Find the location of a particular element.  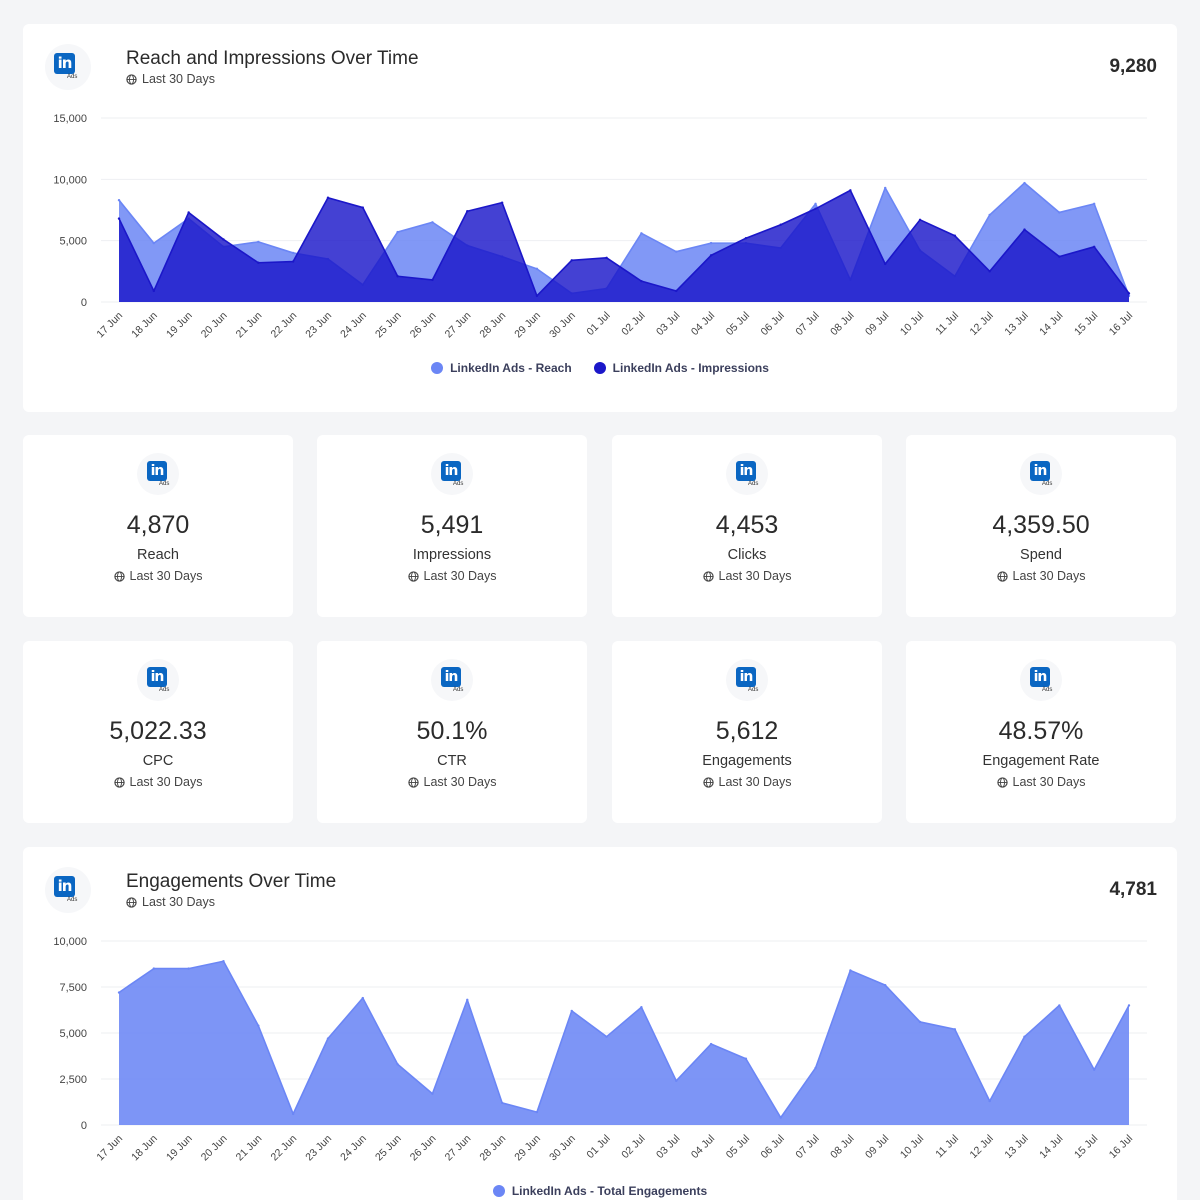

x-tick-label: 04 Jul is located at coordinates (703, 1147).